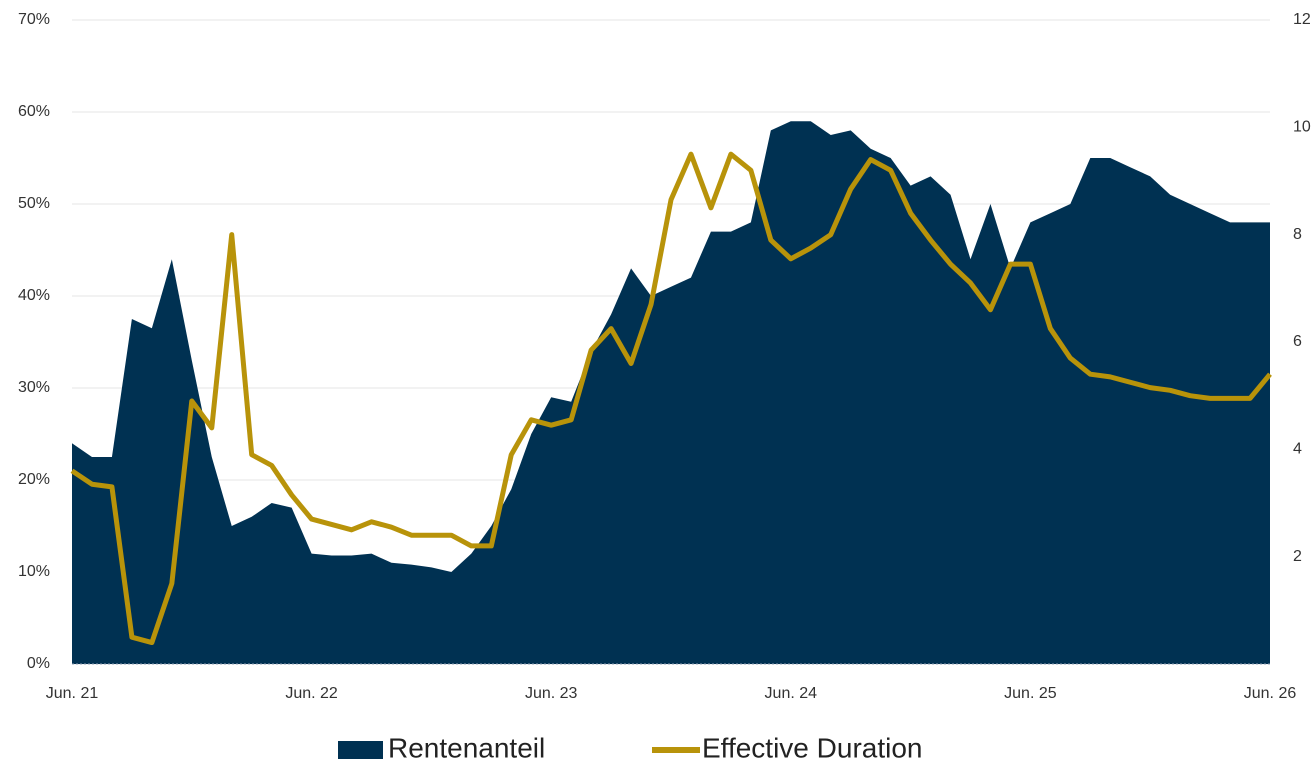 This screenshot has width=1312, height=765. I want to click on x-tick-label: Jun. 25, so click(1030, 693).